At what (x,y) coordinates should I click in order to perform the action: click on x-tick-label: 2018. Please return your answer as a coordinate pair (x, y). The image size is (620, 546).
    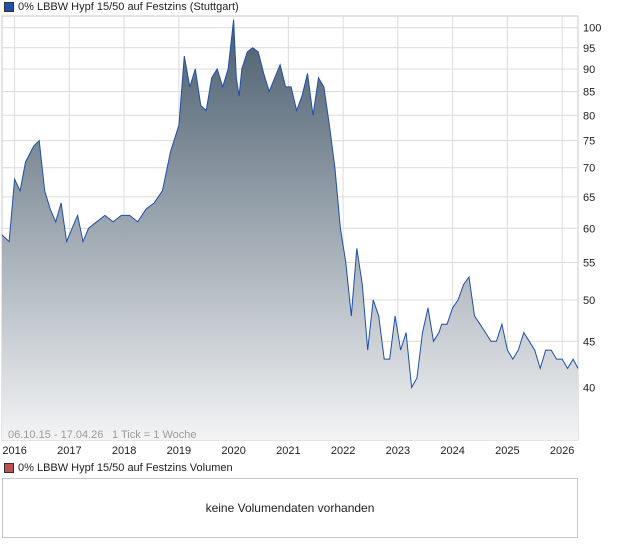
    Looking at the image, I should click on (124, 451).